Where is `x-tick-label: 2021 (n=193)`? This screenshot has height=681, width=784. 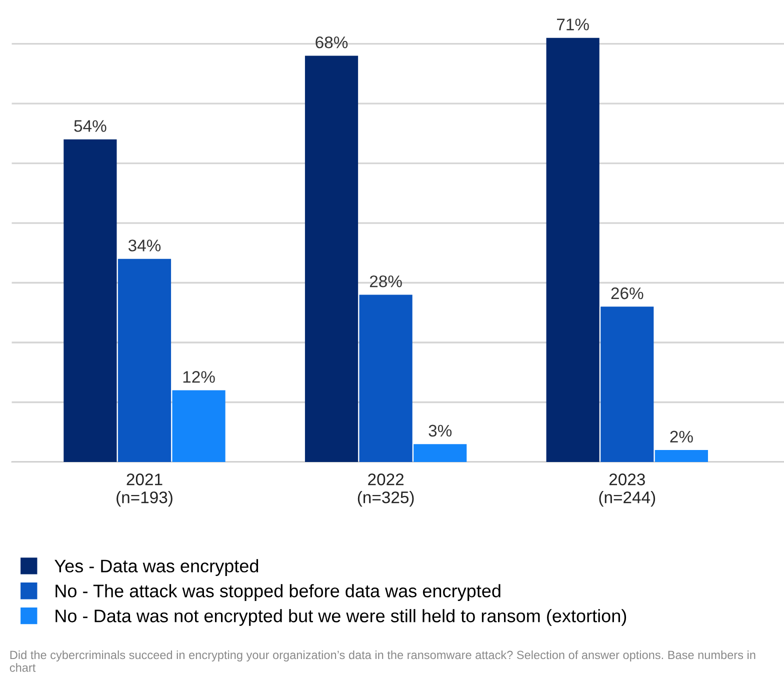 x-tick-label: 2021 (n=193) is located at coordinates (144, 490).